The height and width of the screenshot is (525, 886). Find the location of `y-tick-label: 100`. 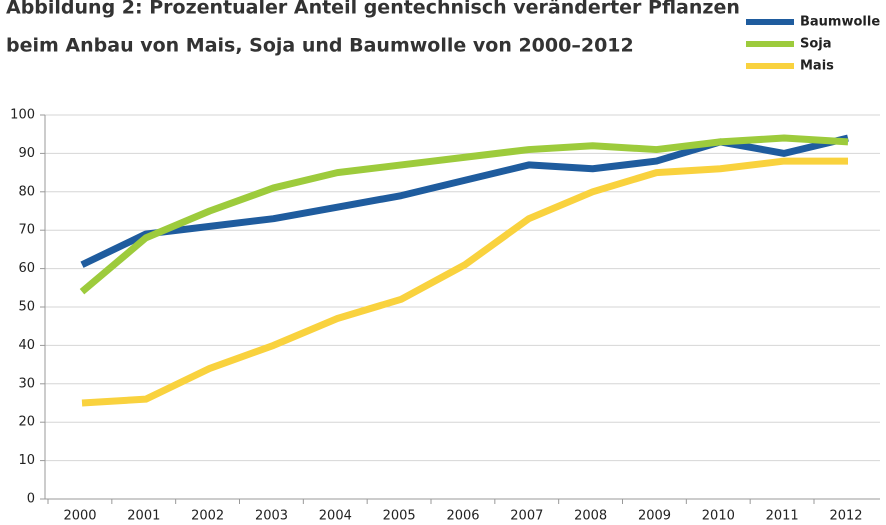

y-tick-label: 100 is located at coordinates (22, 115).